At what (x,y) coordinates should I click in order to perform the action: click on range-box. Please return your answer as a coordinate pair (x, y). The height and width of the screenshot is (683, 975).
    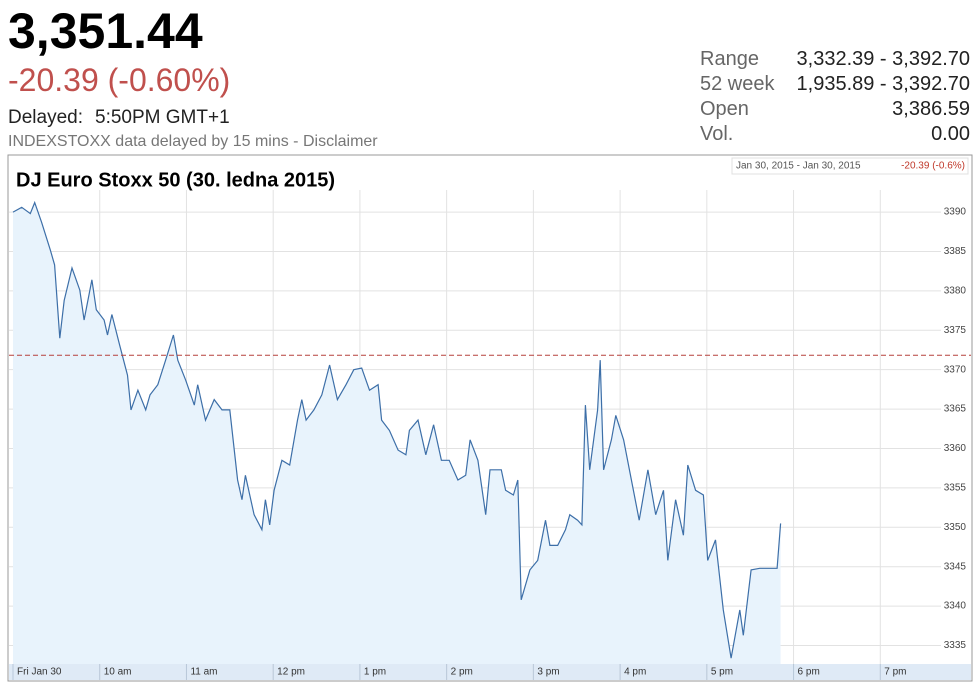
    Looking at the image, I should click on (850, 166).